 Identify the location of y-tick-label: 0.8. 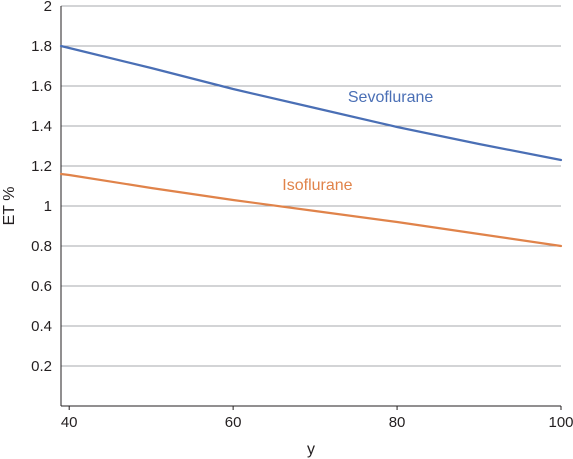
(41, 246).